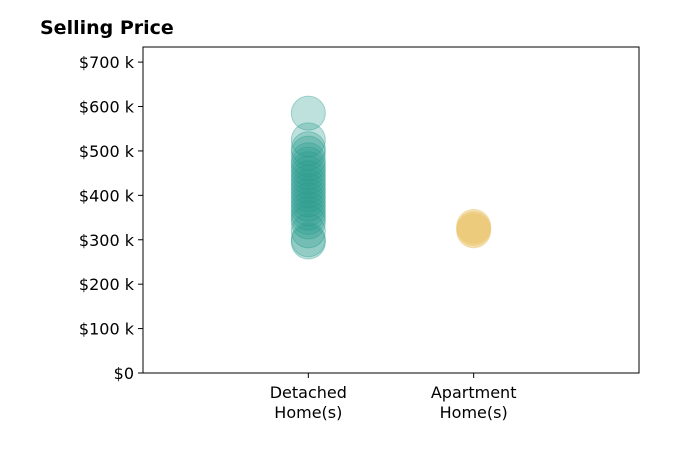  I want to click on y-tick-label: $400 k, so click(107, 195).